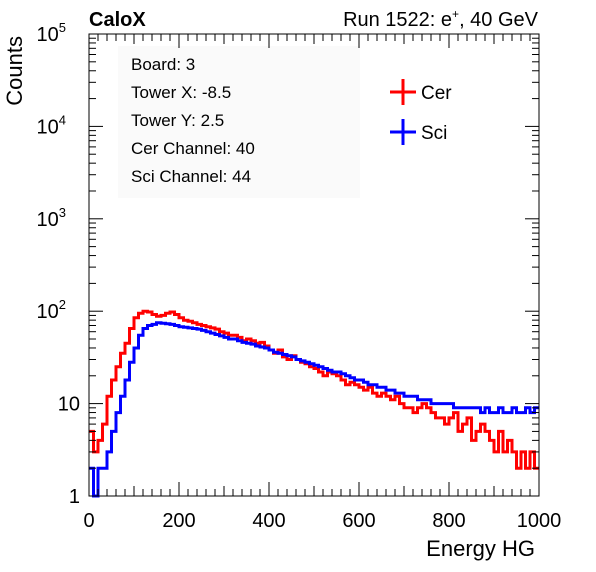 The image size is (596, 572). I want to click on y-tick-label: 10⁴, so click(51, 125).